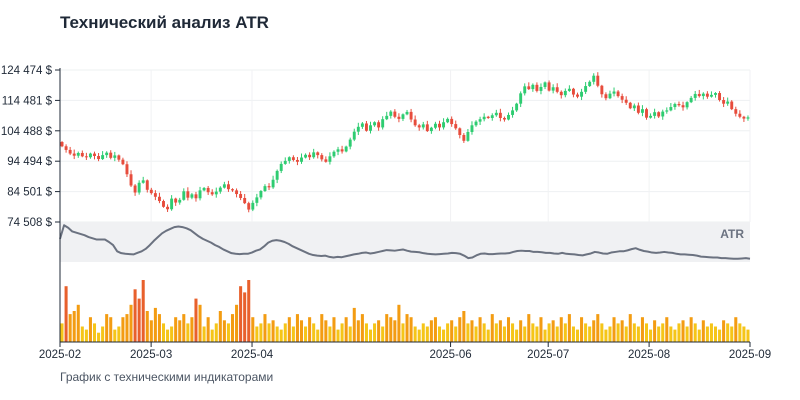 The height and width of the screenshot is (400, 800). I want to click on x-tick-label: 2025-08, so click(649, 355).